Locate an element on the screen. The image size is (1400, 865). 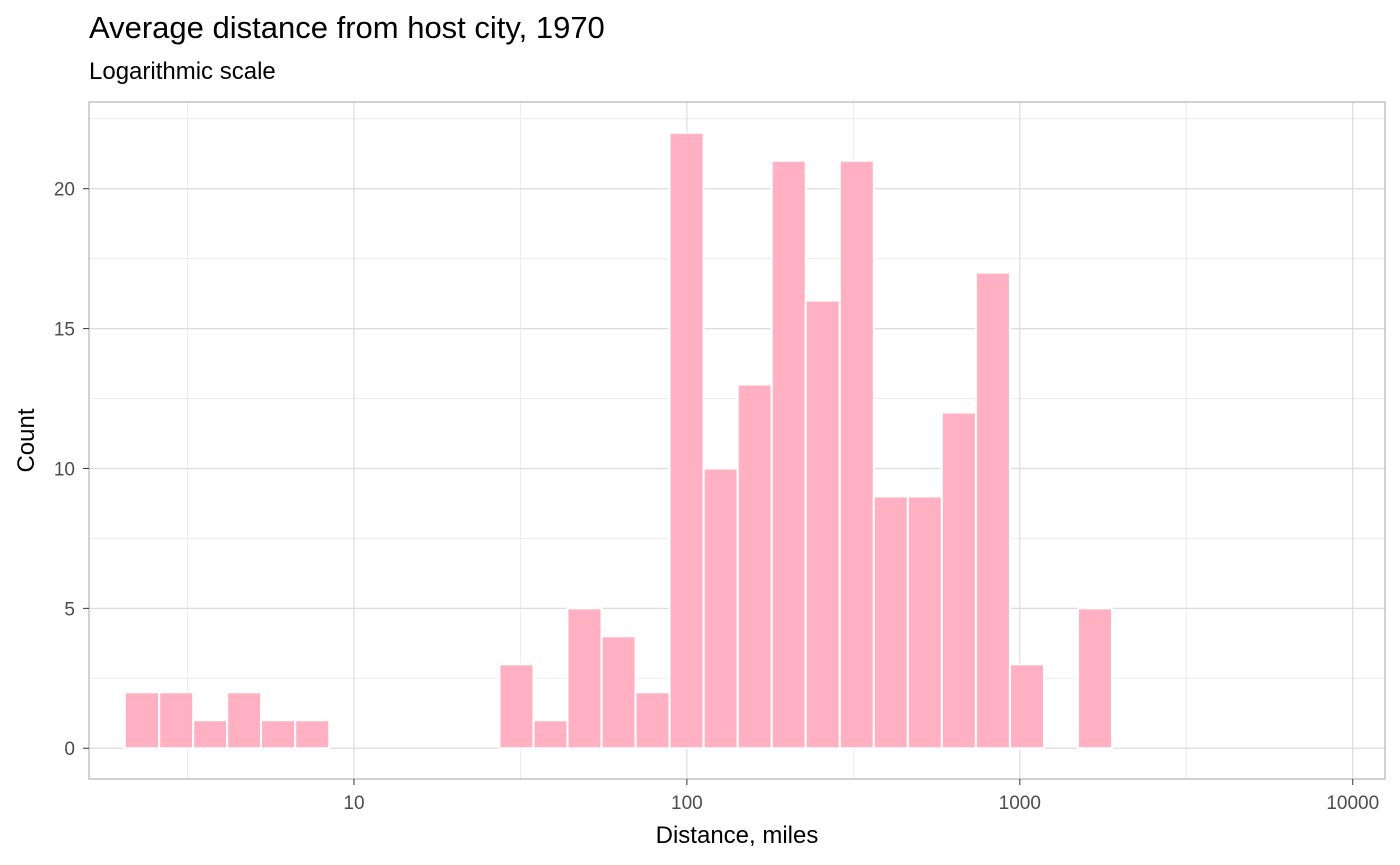
y-tick-label: 5 is located at coordinates (69, 609).